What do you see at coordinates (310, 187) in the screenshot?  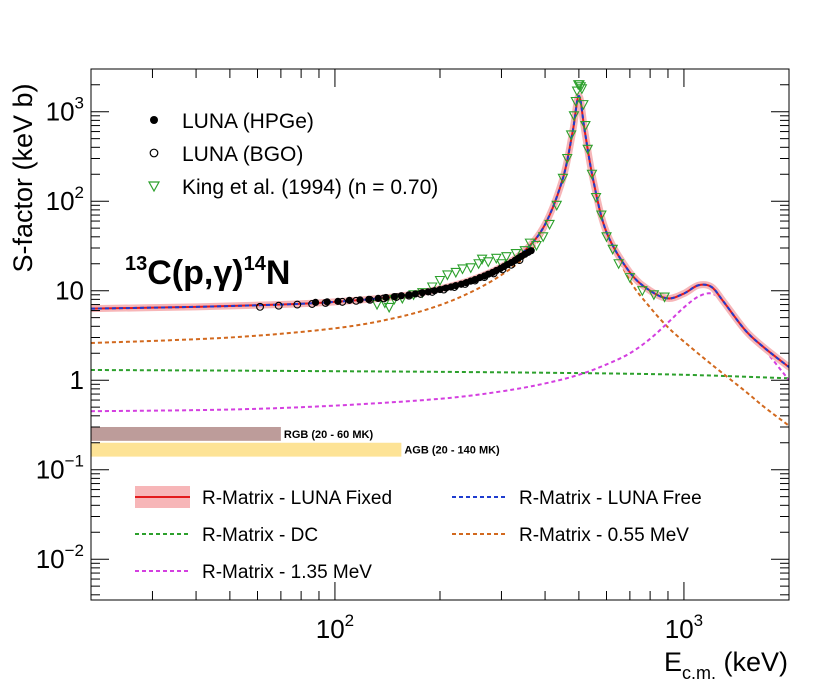 I see `legend-label-king: King et al. (1994) (n = 0.70)` at bounding box center [310, 187].